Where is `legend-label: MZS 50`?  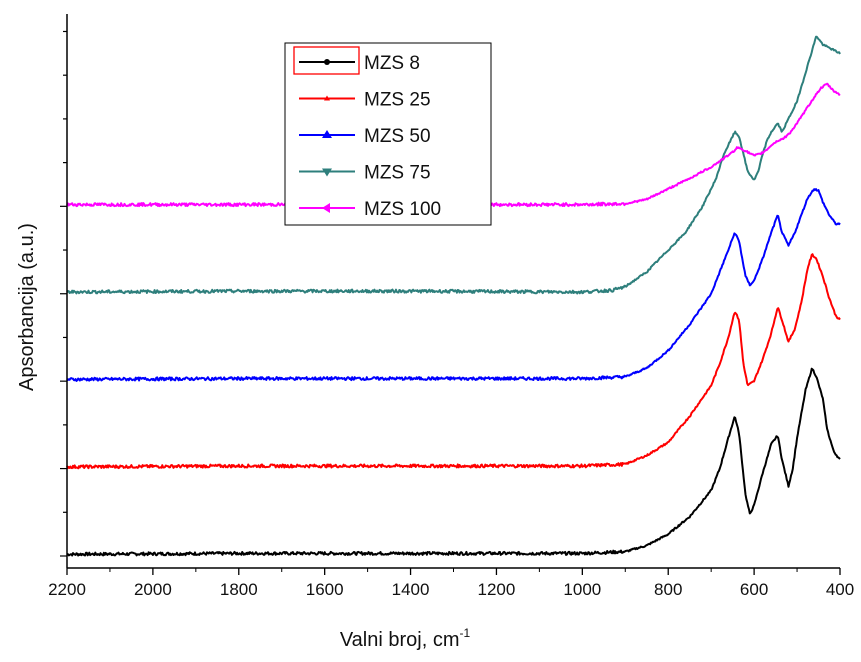 legend-label: MZS 50 is located at coordinates (397, 136).